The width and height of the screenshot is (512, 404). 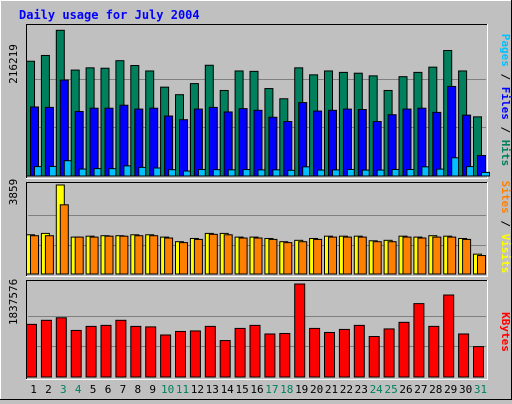 I want to click on x-tick-label: 2, so click(x=48, y=389).